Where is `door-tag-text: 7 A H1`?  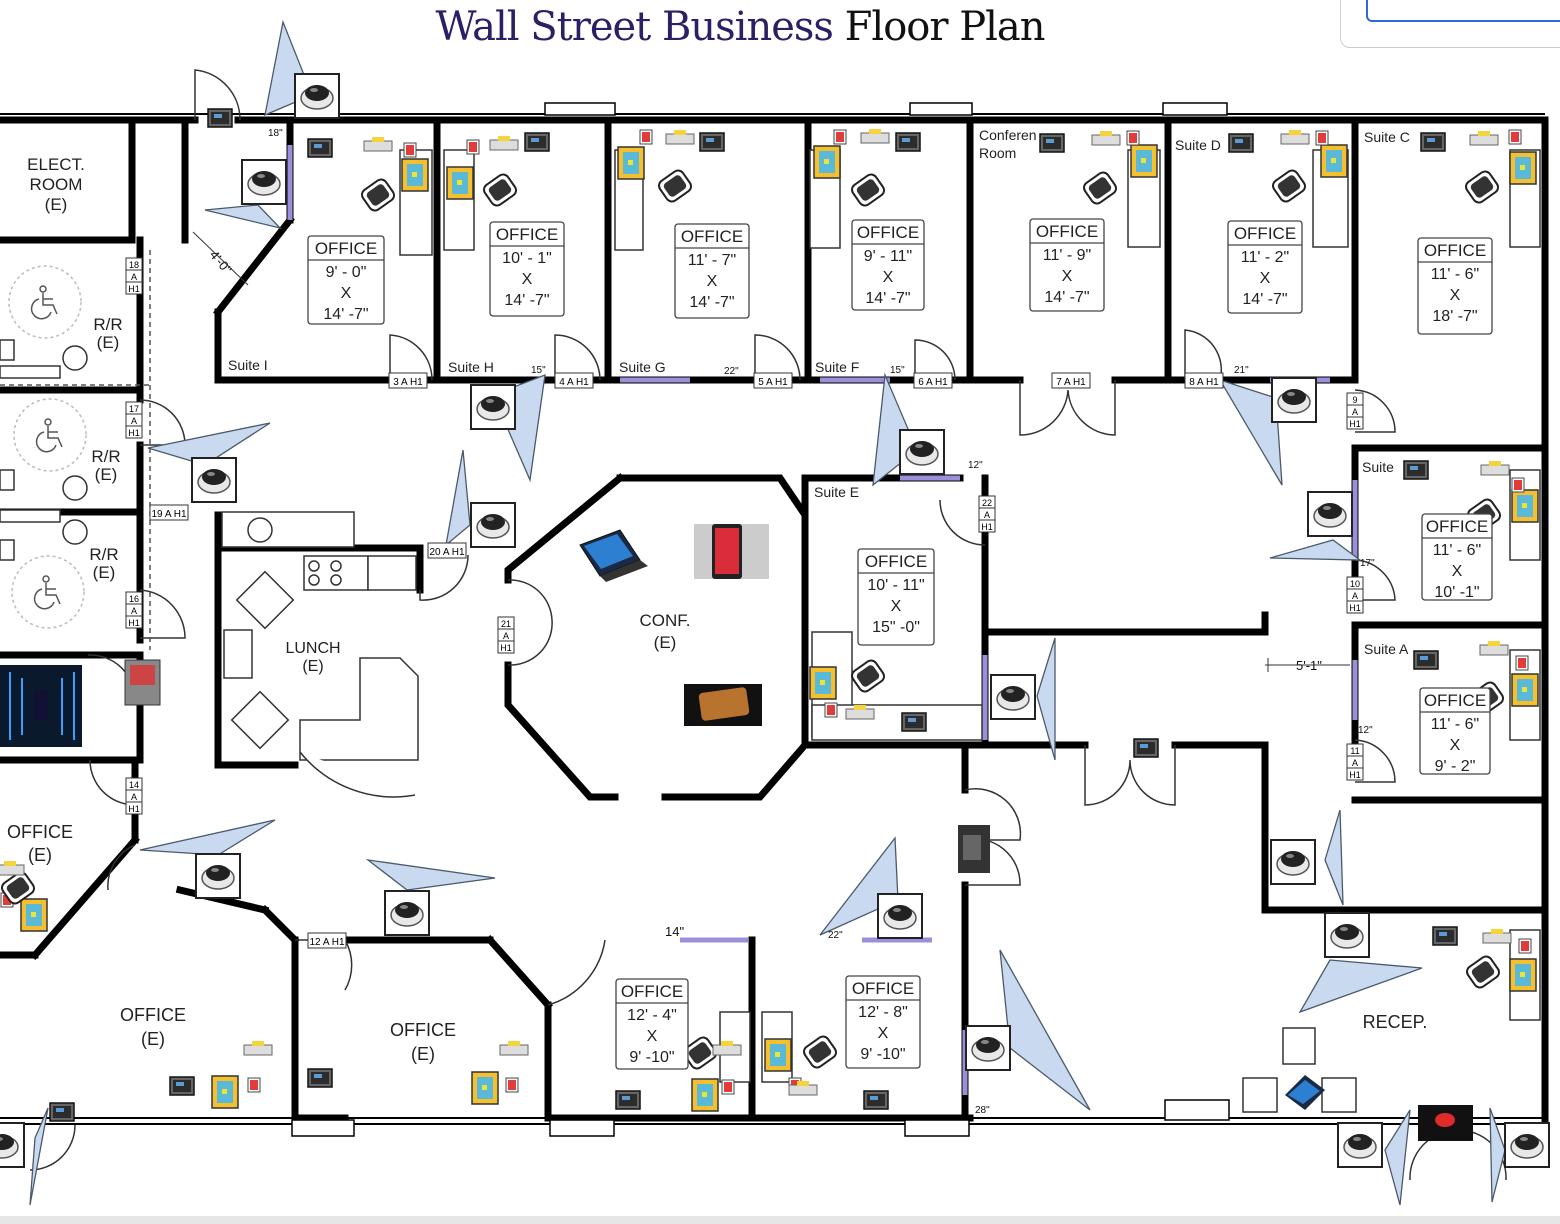 door-tag-text: 7 A H1 is located at coordinates (1071, 382).